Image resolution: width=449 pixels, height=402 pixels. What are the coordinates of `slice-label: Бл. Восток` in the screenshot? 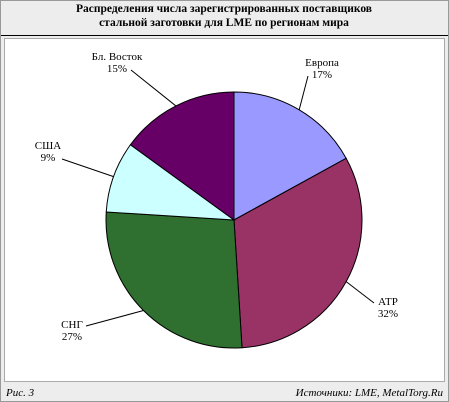 It's located at (117, 57).